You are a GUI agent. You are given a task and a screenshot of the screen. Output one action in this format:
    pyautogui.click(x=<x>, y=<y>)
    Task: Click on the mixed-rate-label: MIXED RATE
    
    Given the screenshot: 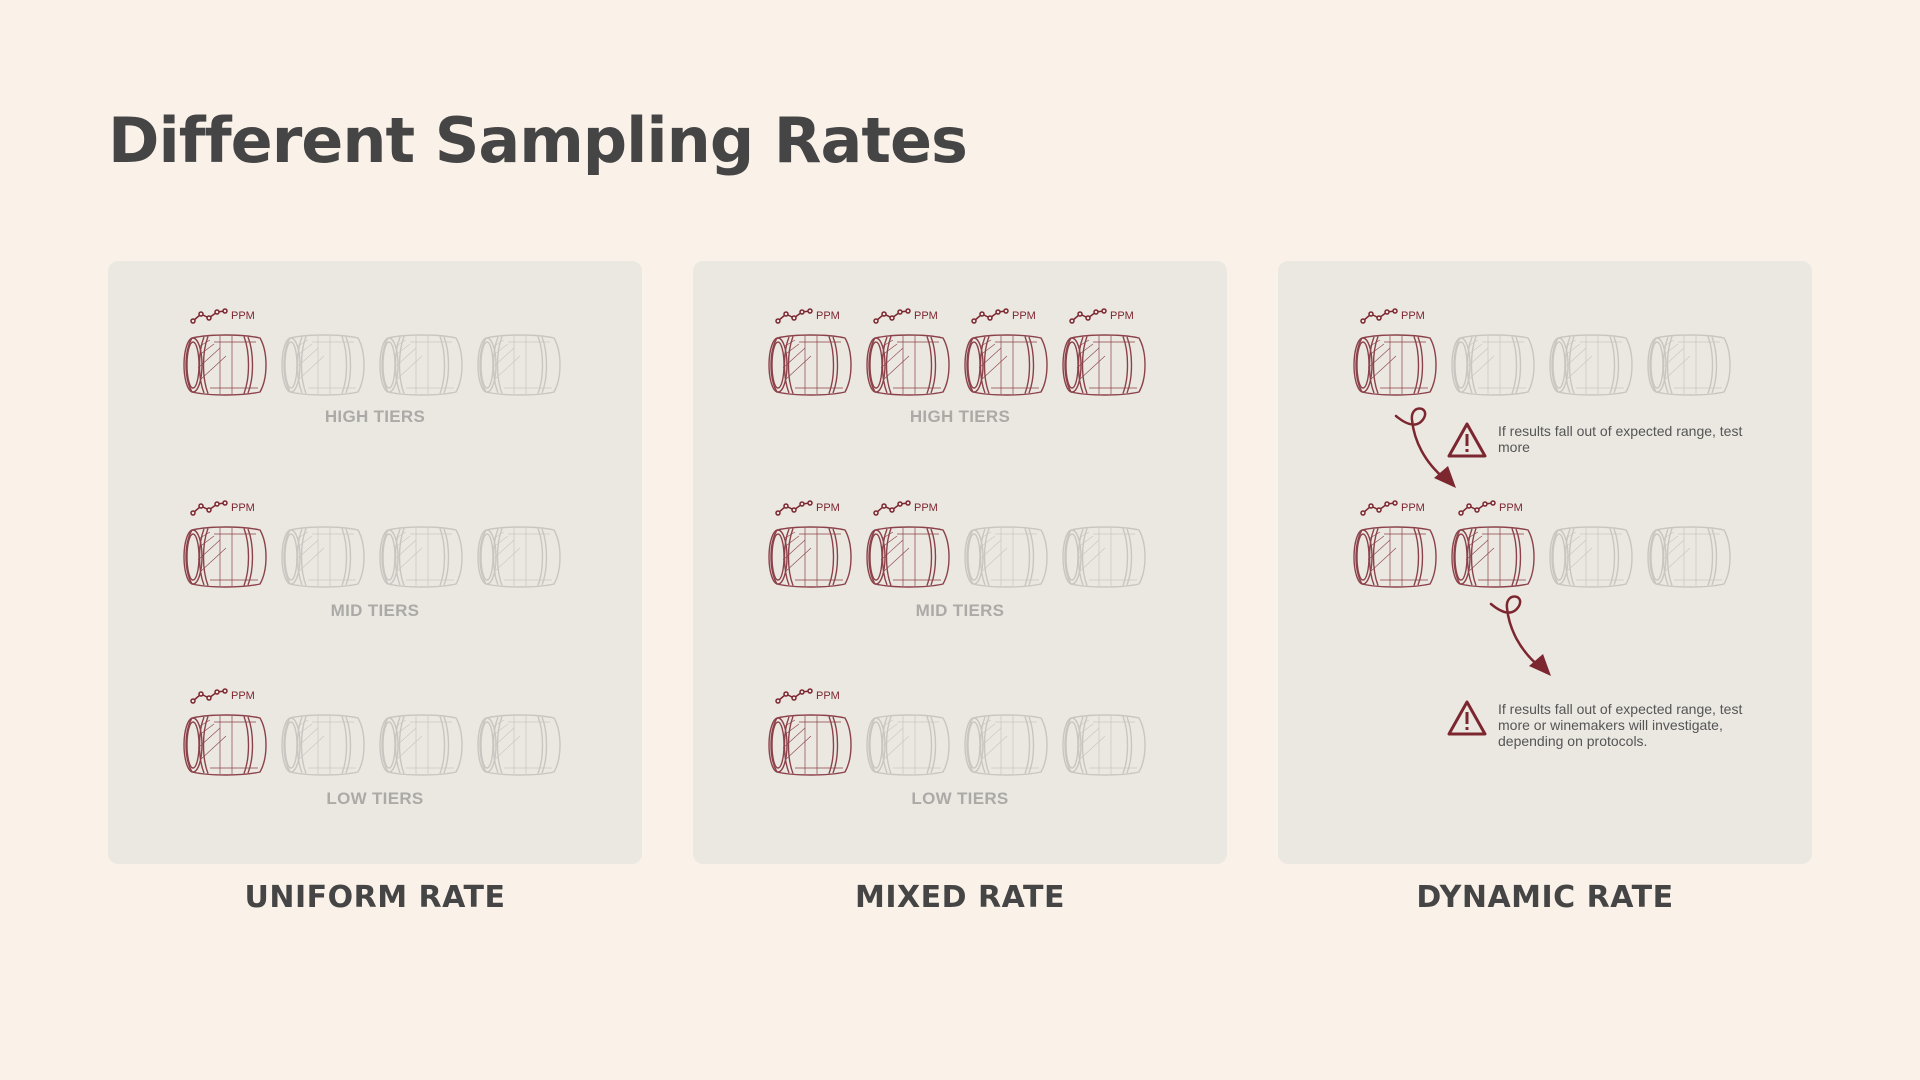 What is the action you would take?
    pyautogui.click(x=960, y=897)
    